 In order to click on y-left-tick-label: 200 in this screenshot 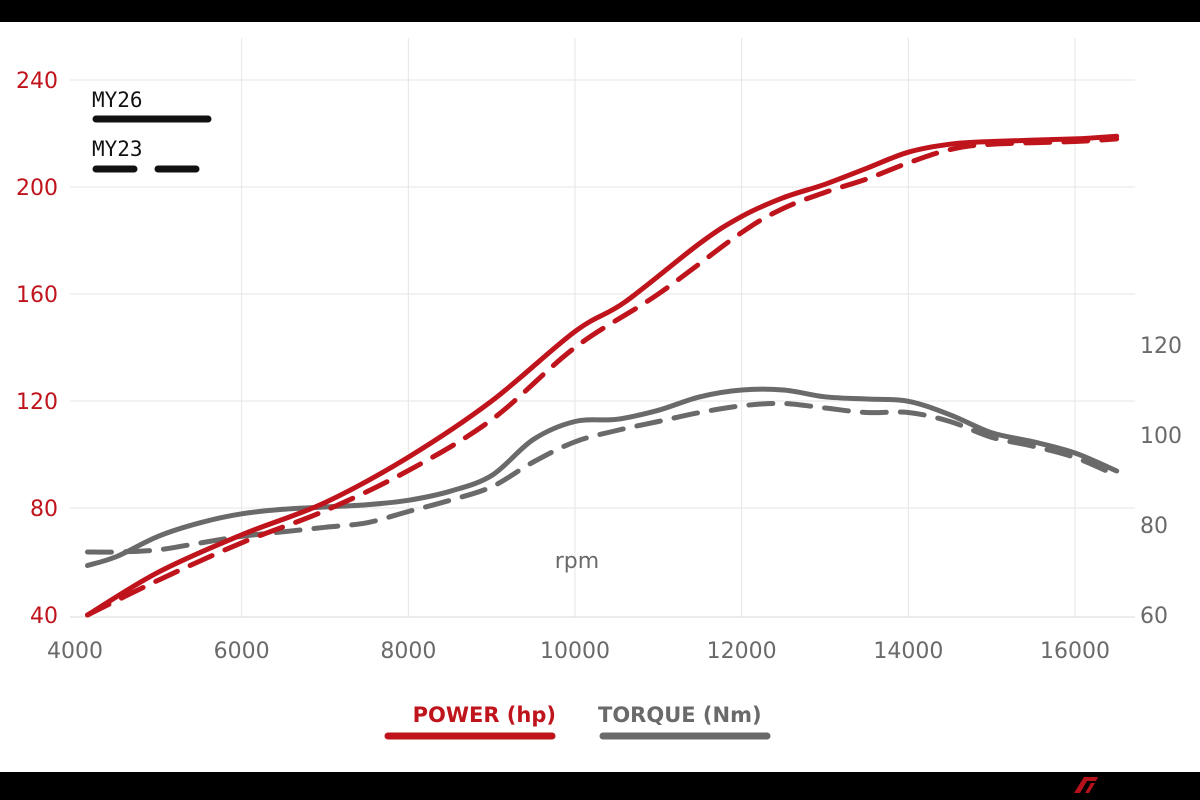, I will do `click(37, 188)`.